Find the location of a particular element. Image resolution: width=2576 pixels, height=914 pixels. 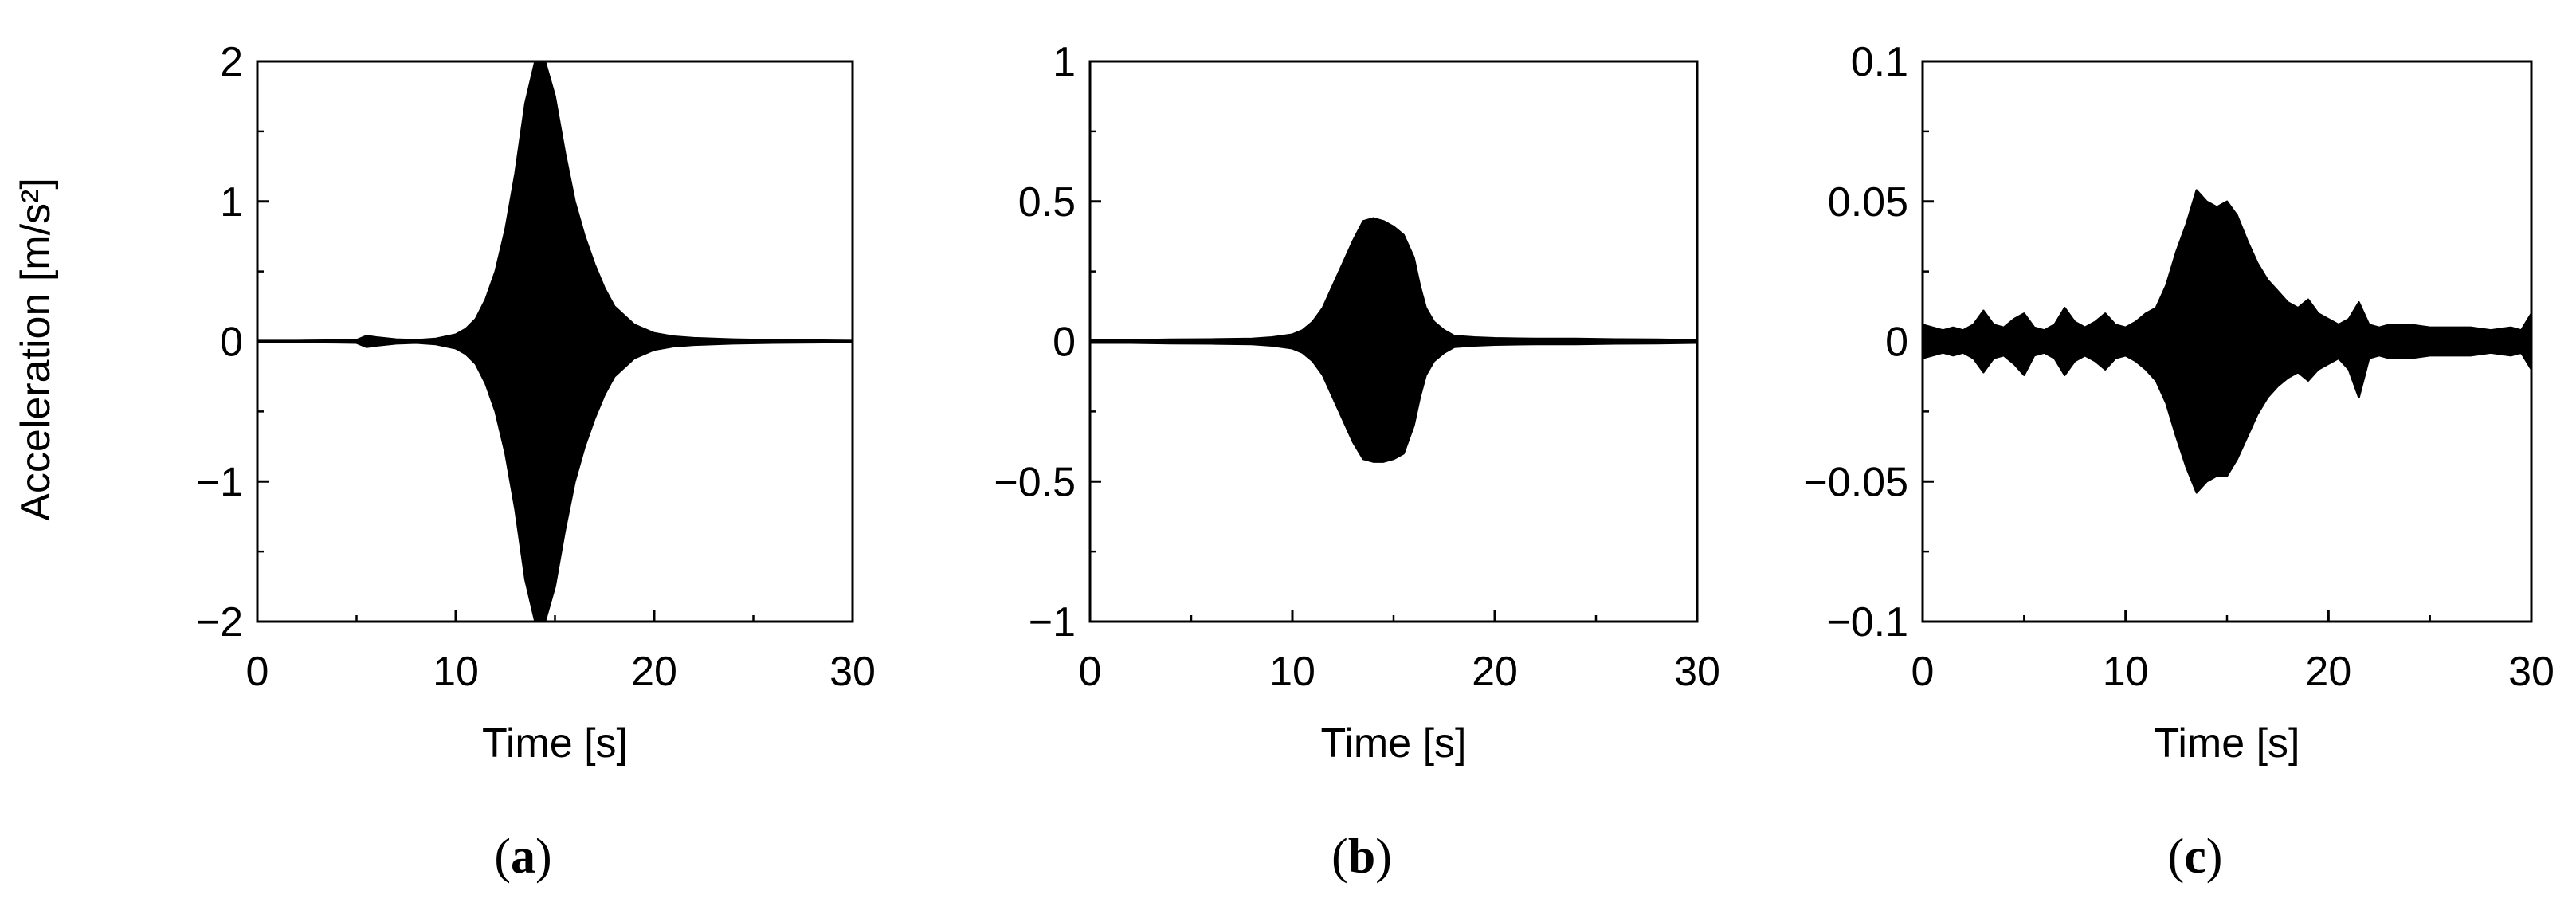

y-tick-label-b-4: 1 is located at coordinates (1064, 62).